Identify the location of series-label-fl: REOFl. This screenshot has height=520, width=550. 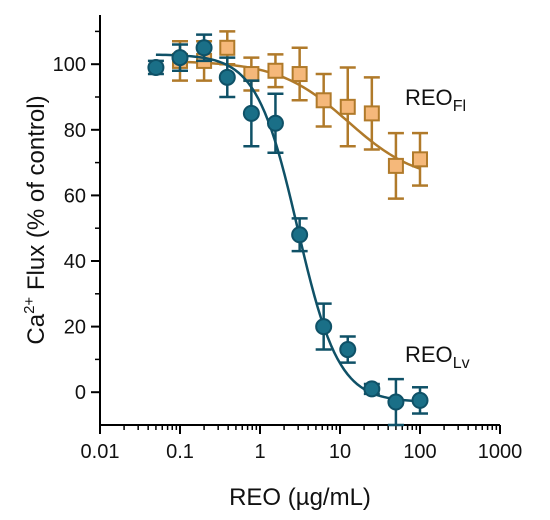
(435, 100).